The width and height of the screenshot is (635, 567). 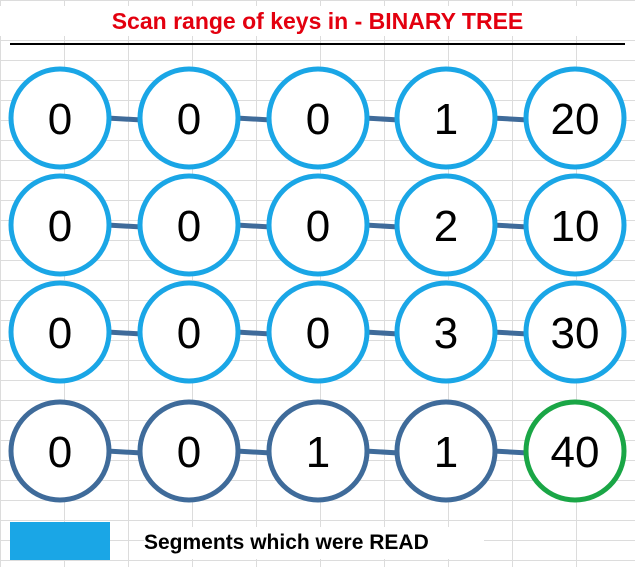 I want to click on key-segment-node: 2, so click(x=446, y=225).